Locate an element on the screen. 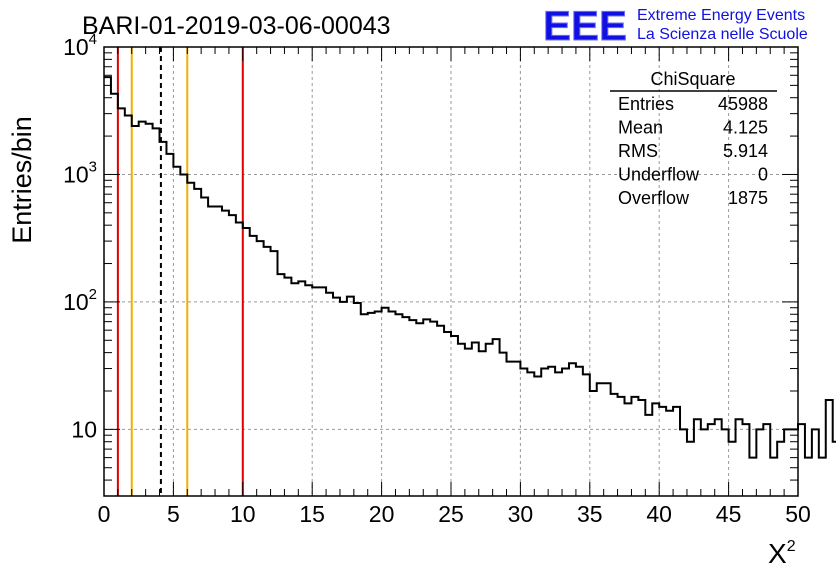 The width and height of the screenshot is (836, 572). y-axis-label: Entries/bin is located at coordinates (22, 180).